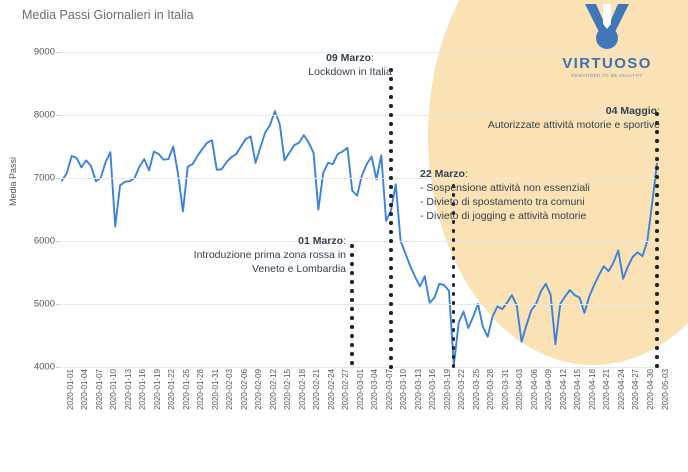  Describe the element at coordinates (563, 389) in the screenshot. I see `x-tick-label: 2020-04-12` at that location.